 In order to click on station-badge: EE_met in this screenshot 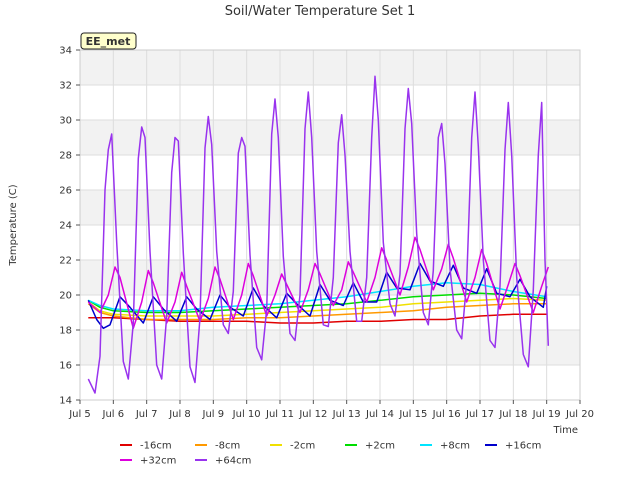, I will do `click(108, 41)`.